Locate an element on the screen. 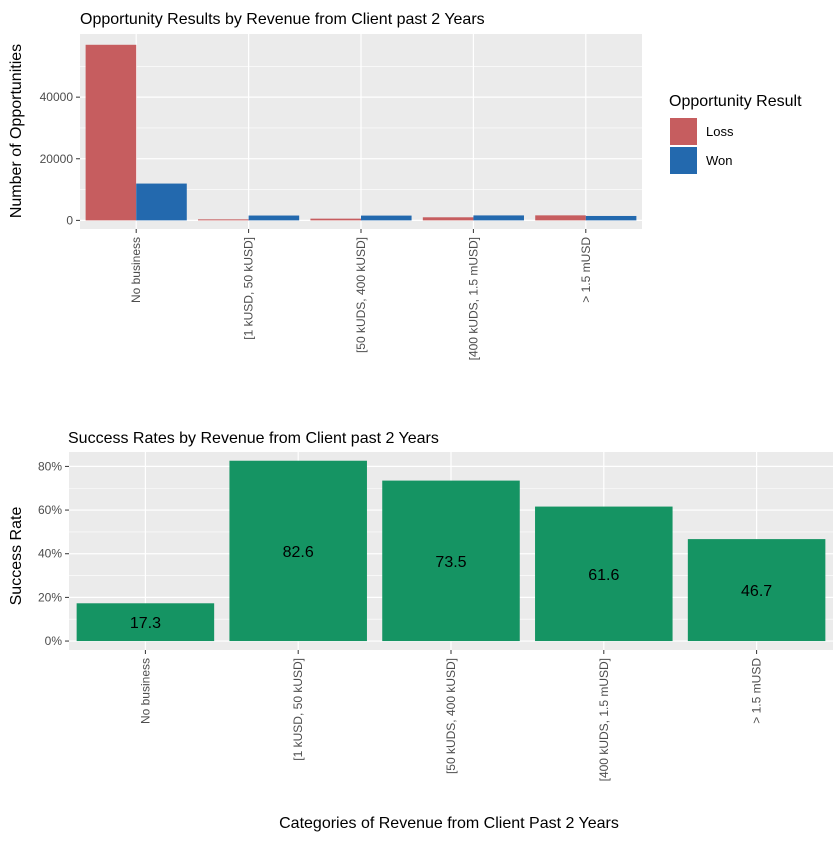 This screenshot has width=840, height=845. chart2-data-label: 82.6 is located at coordinates (298, 552).